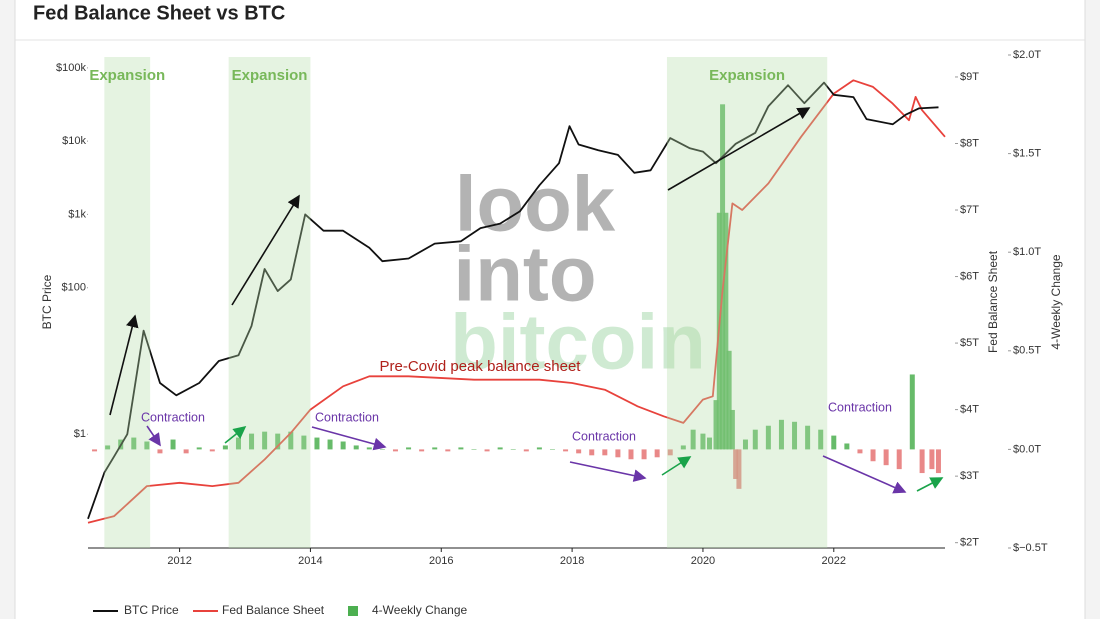 Image resolution: width=1100 pixels, height=619 pixels. I want to click on y-tick-label: $1, so click(80, 434).